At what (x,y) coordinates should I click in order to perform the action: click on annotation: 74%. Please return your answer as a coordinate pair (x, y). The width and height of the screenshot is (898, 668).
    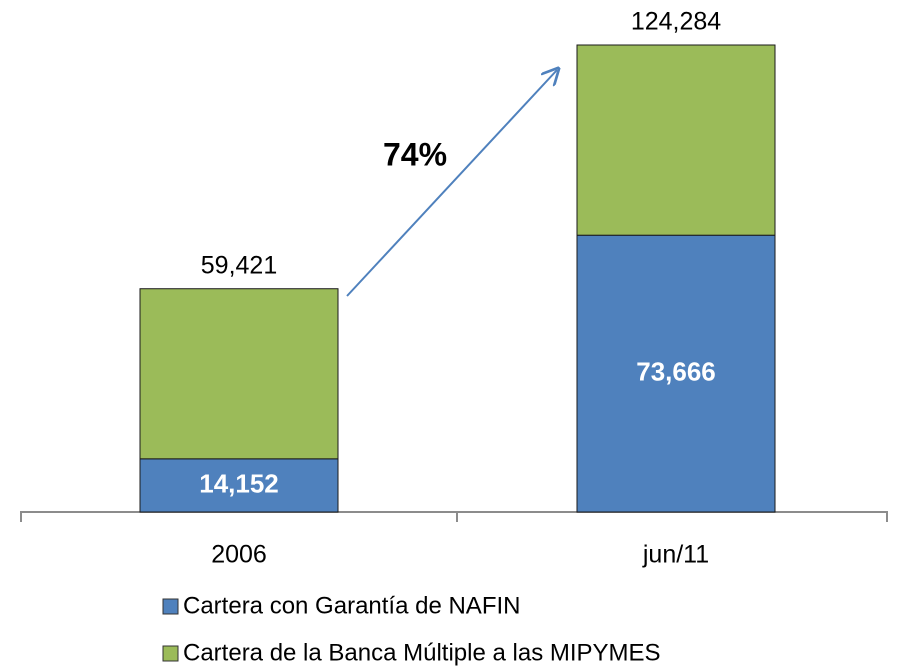
    Looking at the image, I should click on (415, 154).